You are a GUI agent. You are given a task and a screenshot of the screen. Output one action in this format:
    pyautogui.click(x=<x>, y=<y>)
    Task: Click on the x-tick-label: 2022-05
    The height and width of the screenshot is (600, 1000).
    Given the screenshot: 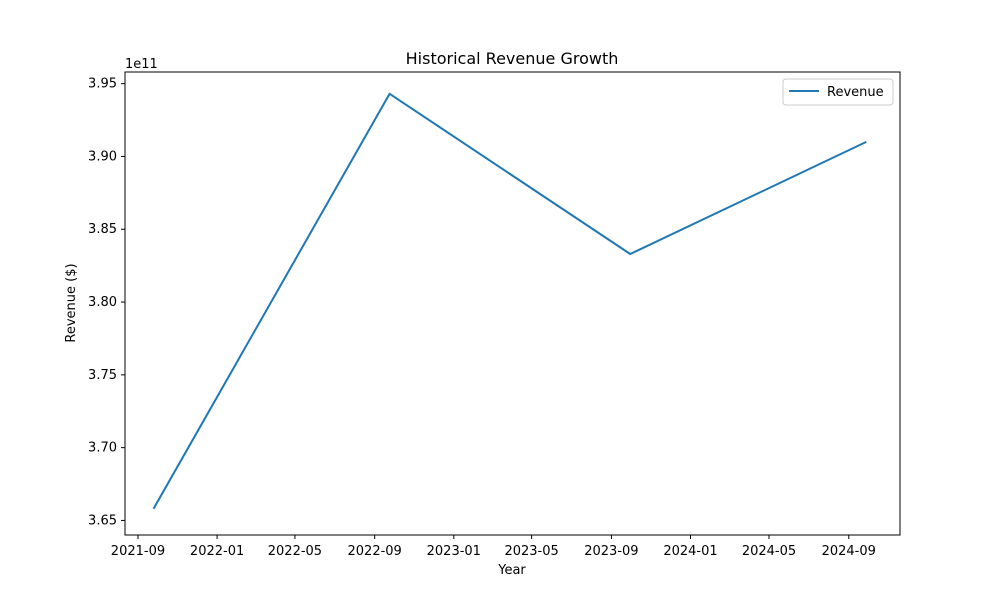 What is the action you would take?
    pyautogui.click(x=295, y=551)
    